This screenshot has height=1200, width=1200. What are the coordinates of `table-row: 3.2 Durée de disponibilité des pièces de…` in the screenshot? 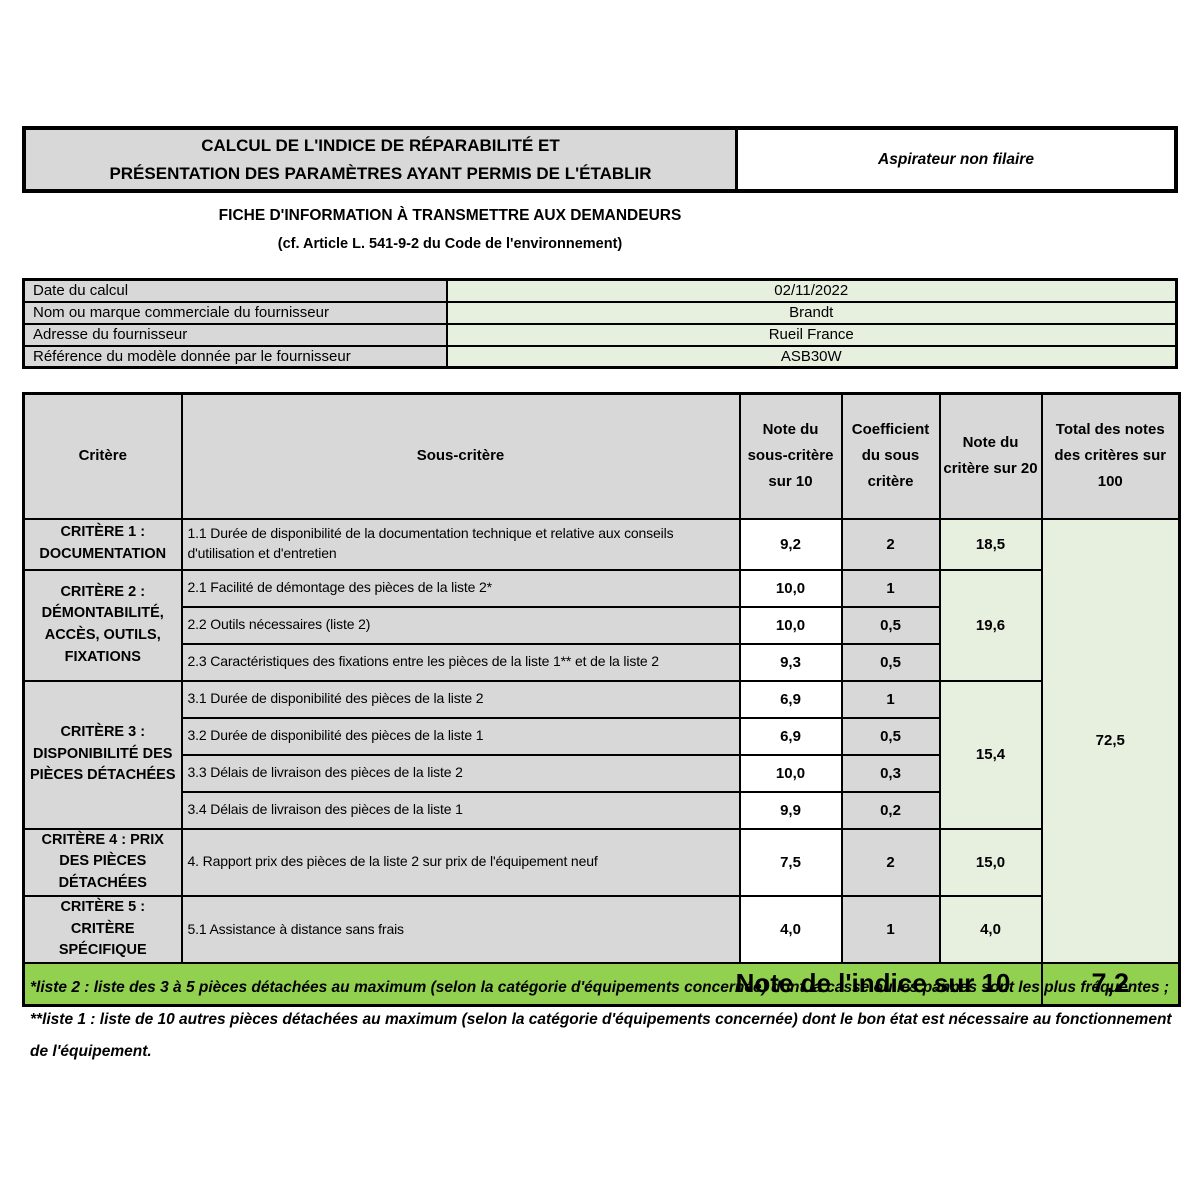 It's located at (602, 736).